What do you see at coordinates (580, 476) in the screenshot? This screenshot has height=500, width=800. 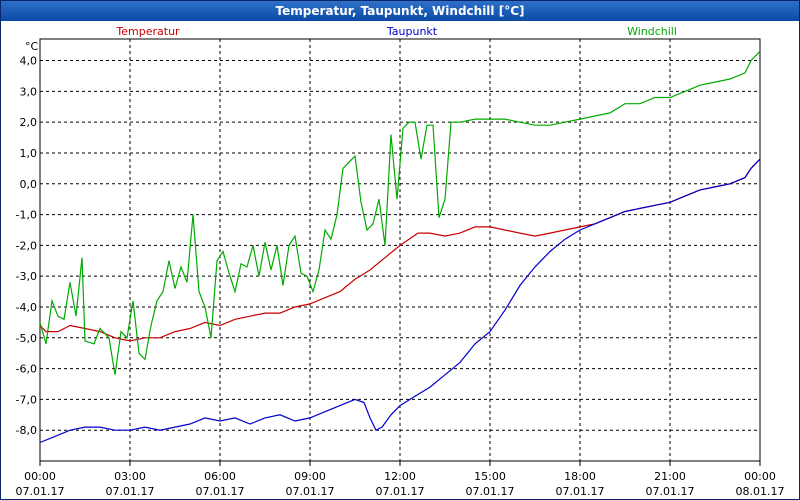 I see `x-tick-time: 18:00` at bounding box center [580, 476].